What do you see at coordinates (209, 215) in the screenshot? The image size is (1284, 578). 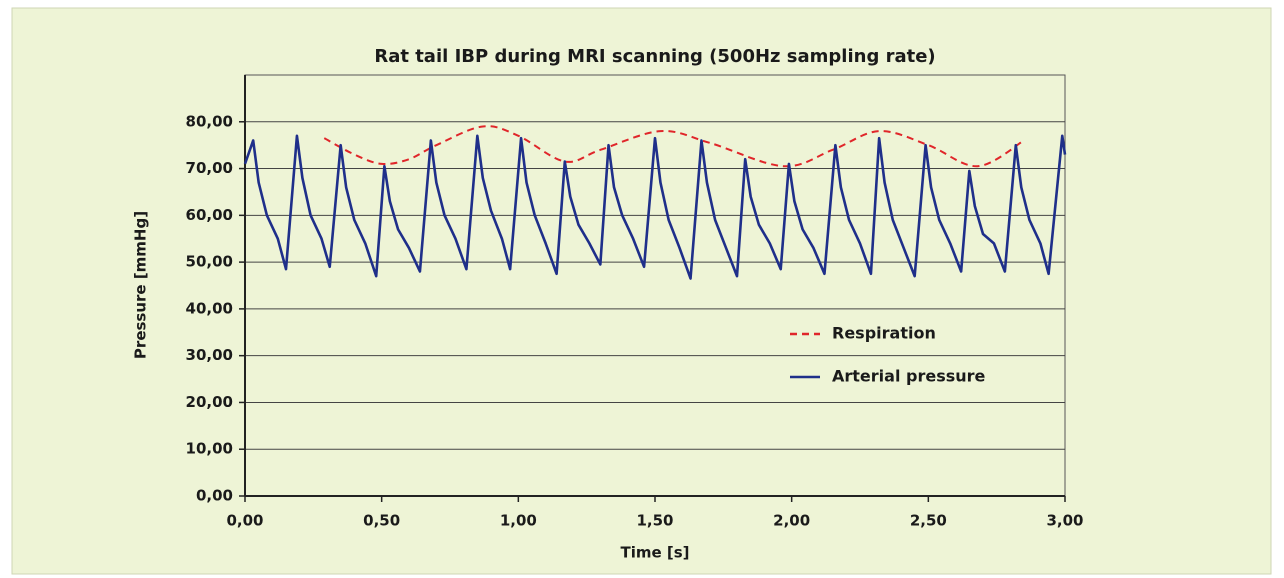 I see `y-tick-label: 60,00` at bounding box center [209, 215].